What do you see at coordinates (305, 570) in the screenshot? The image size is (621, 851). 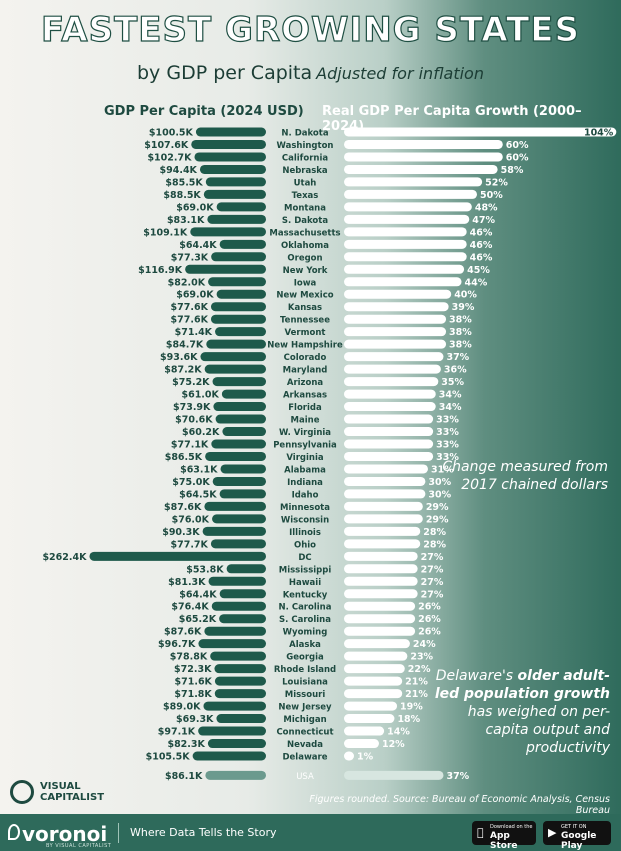 I see `state-label: Mississippi` at bounding box center [305, 570].